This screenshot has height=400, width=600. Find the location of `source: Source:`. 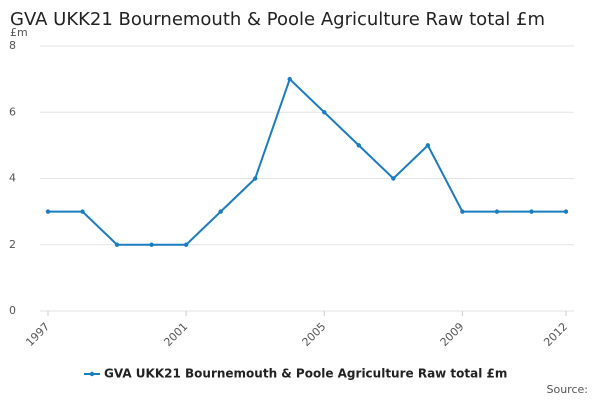

source: Source: is located at coordinates (568, 389).